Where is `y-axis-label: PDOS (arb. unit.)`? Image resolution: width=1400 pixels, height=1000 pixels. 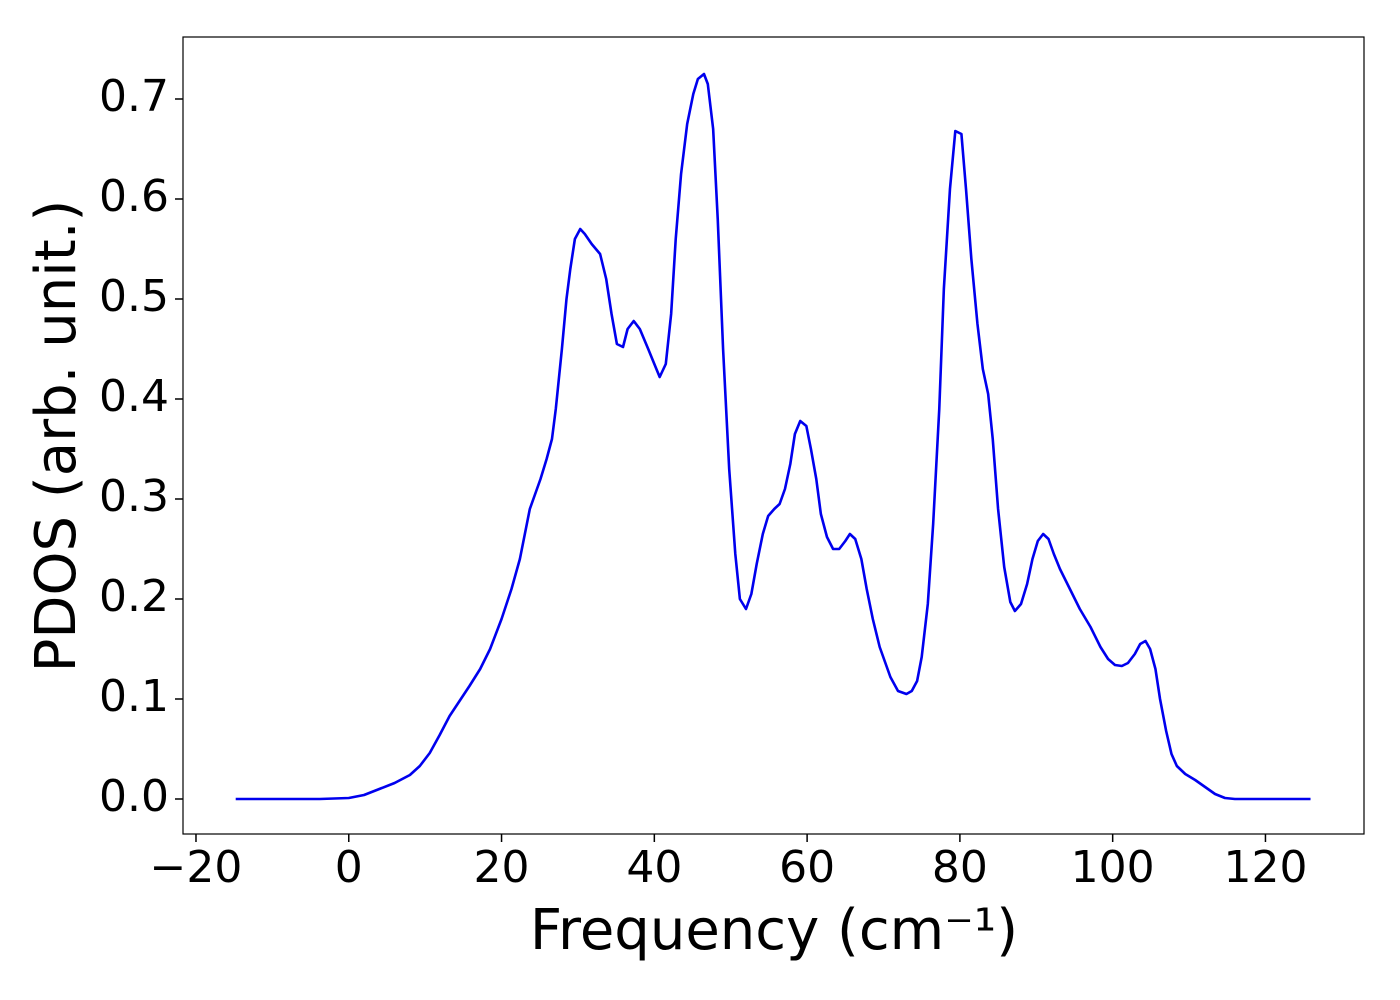 y-axis-label: PDOS (arb. unit.) is located at coordinates (56, 436).